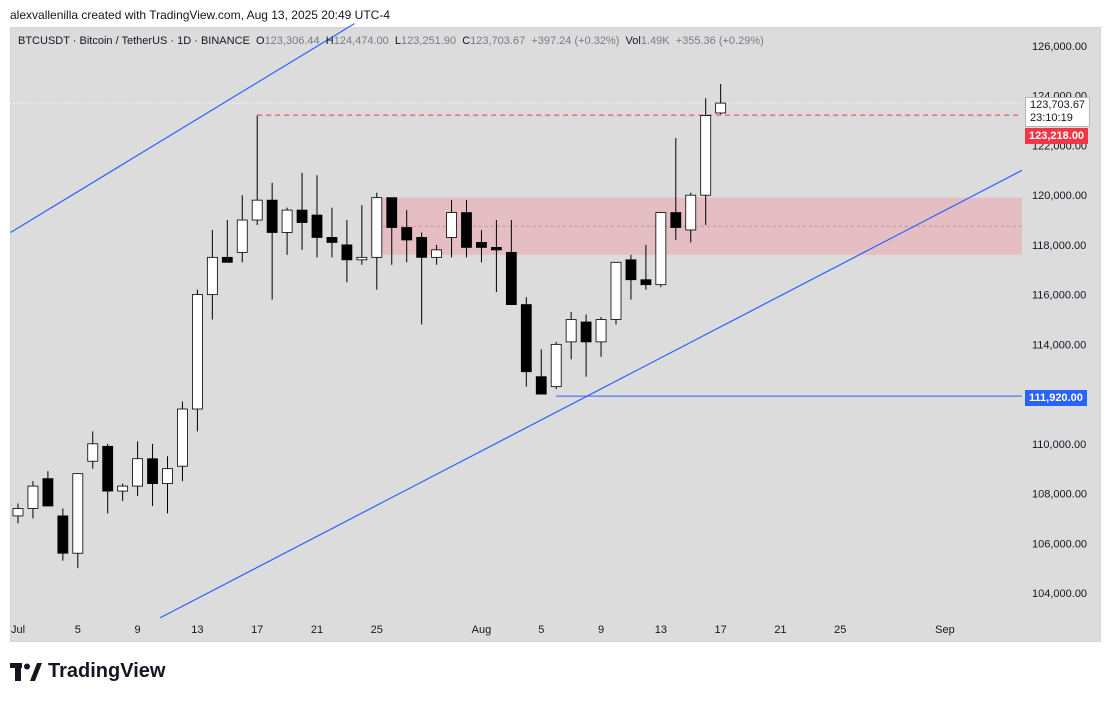 This screenshot has width=1111, height=703. What do you see at coordinates (1059, 246) in the screenshot?
I see `y-tick-label: 118,000.00` at bounding box center [1059, 246].